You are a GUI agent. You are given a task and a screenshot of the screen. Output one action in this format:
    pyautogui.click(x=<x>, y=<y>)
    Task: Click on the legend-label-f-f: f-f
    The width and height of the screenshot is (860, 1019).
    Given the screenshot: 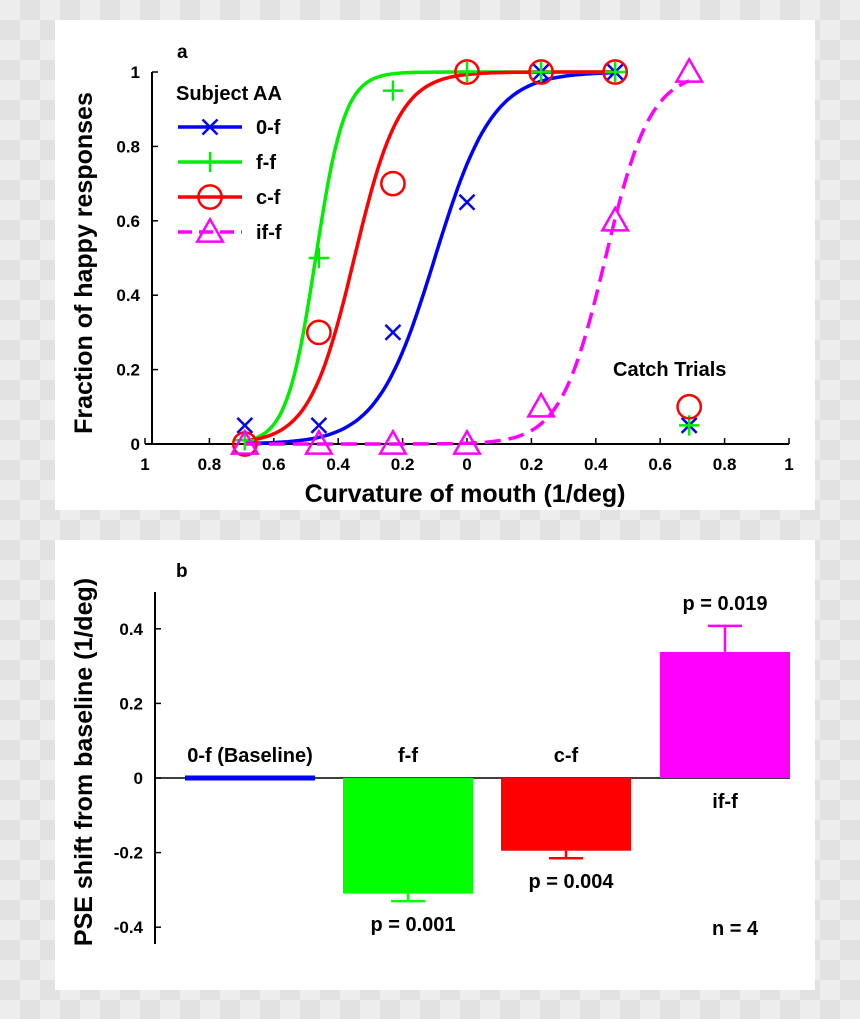 What is the action you would take?
    pyautogui.click(x=266, y=163)
    